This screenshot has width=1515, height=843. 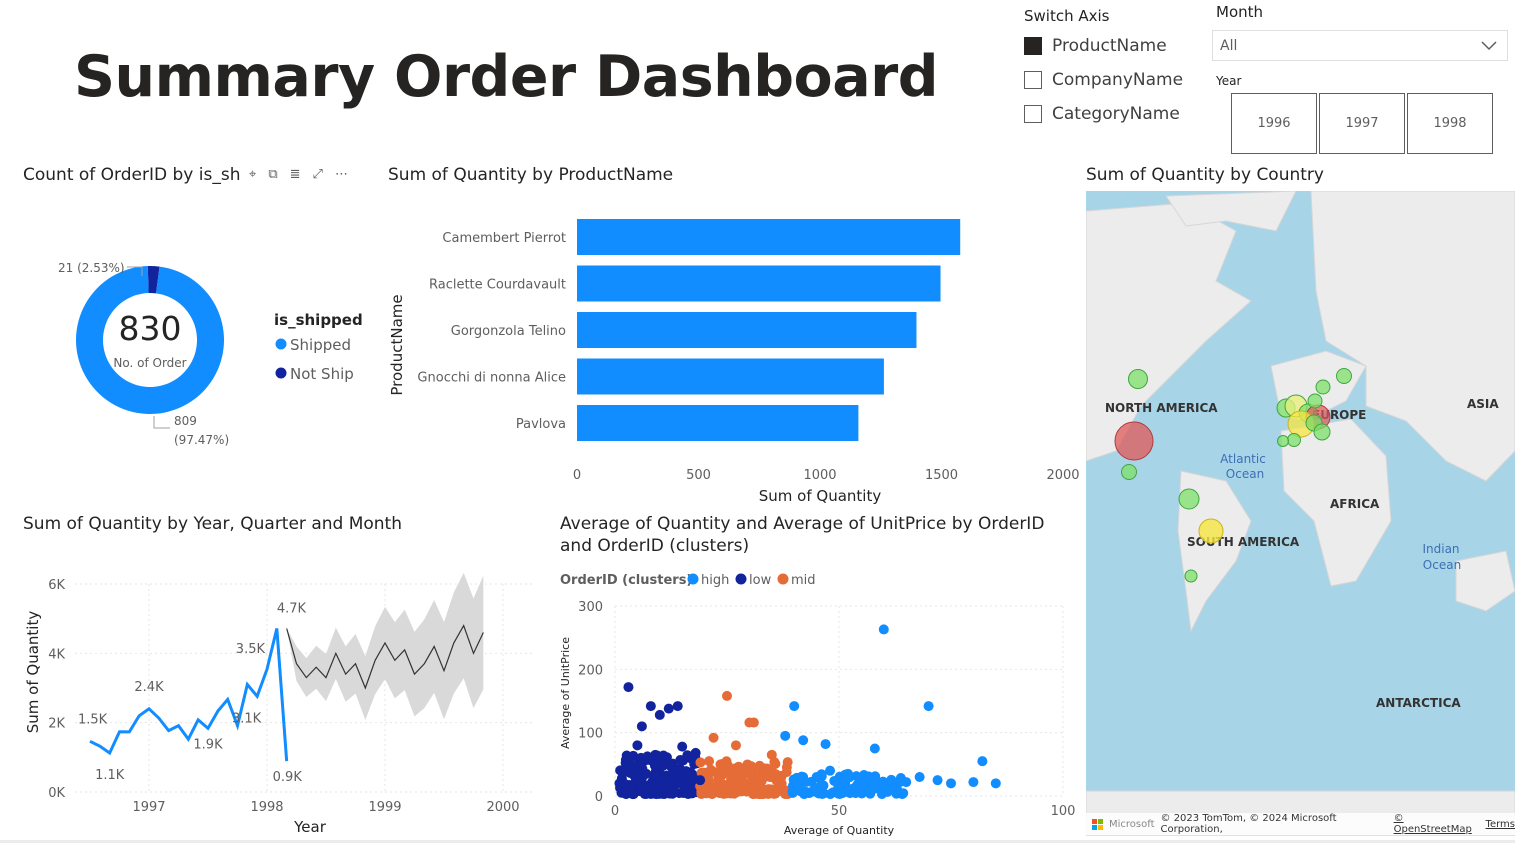 What do you see at coordinates (341, 174) in the screenshot?
I see `more-icon: ⋯` at bounding box center [341, 174].